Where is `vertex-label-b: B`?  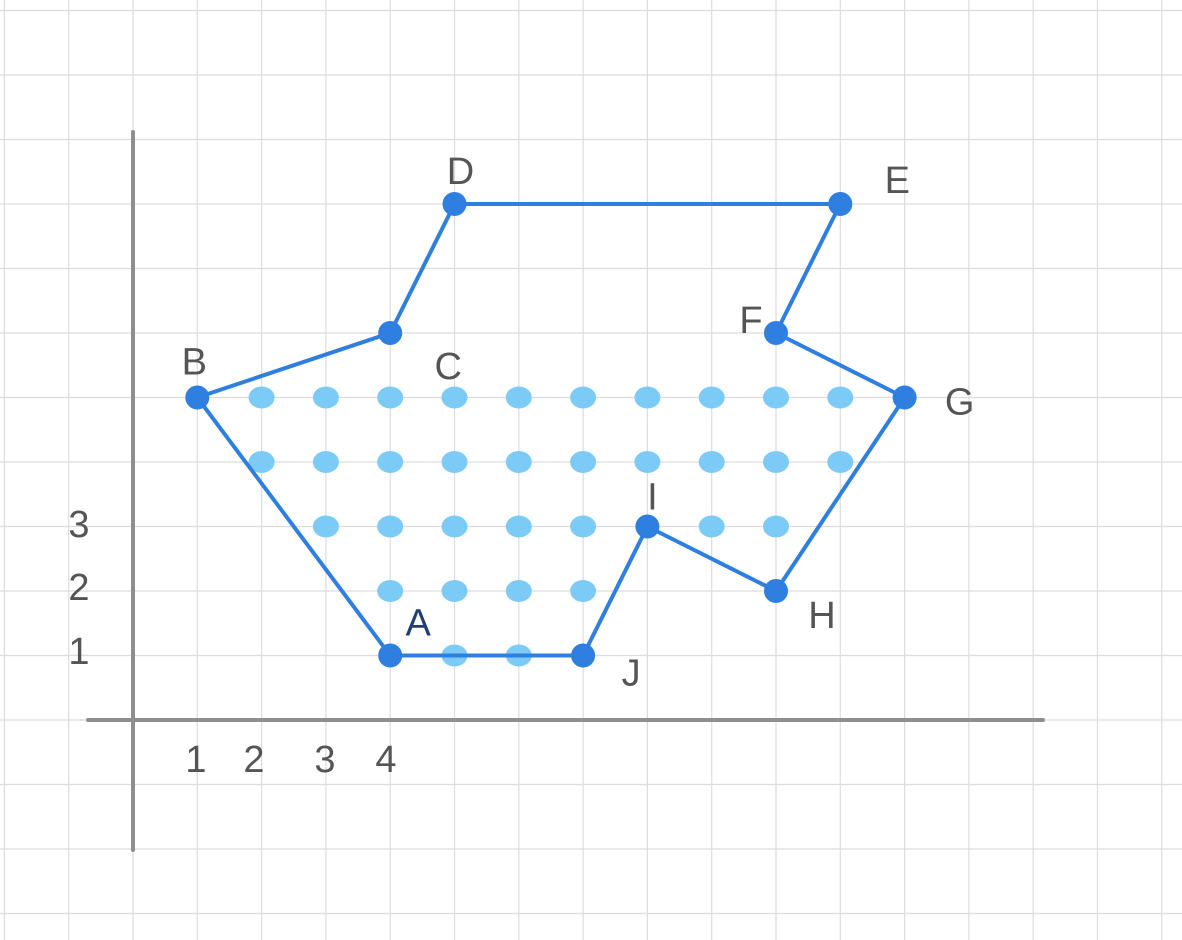 vertex-label-b: B is located at coordinates (194, 363).